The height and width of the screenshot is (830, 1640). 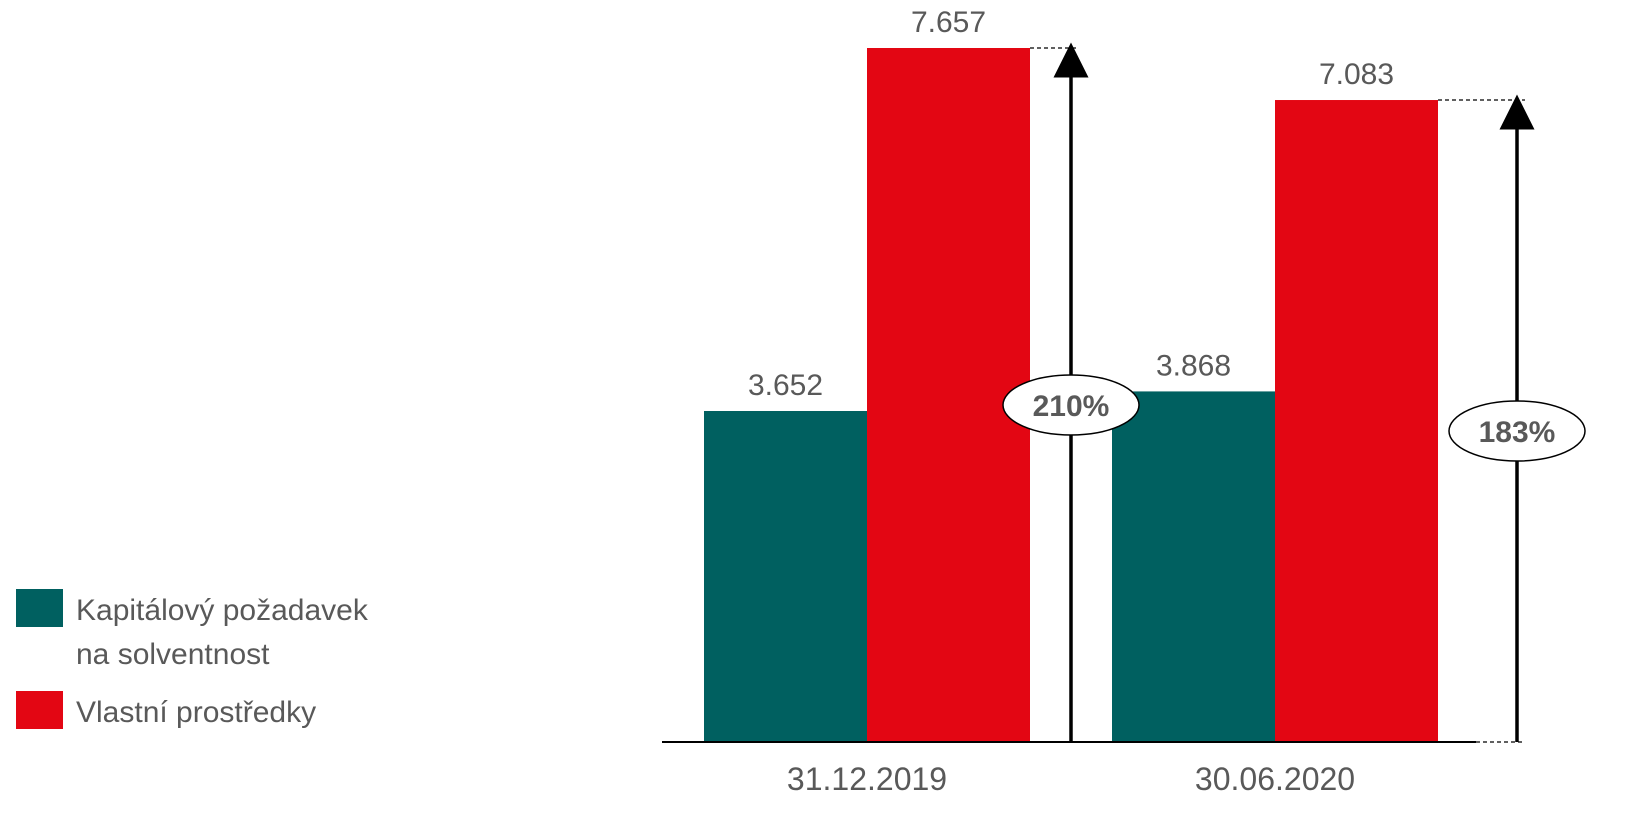 I want to click on legend-label-0-line-0: Kapitálový požadavek, so click(x=222, y=610).